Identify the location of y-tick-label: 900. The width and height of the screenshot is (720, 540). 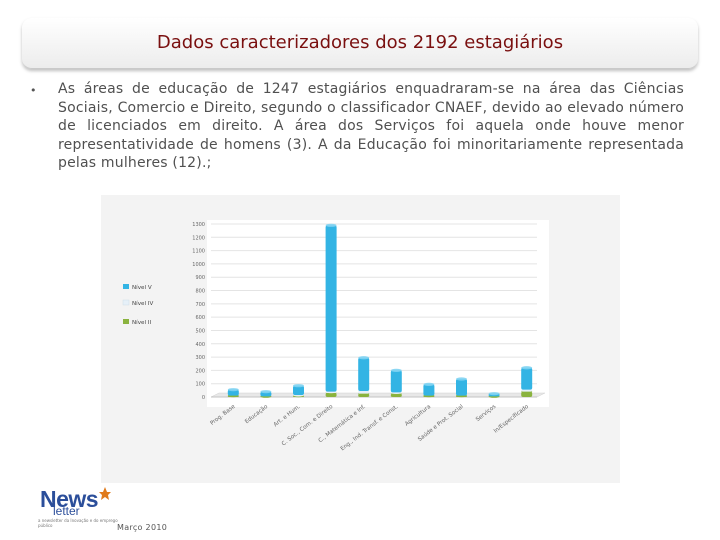
(200, 278).